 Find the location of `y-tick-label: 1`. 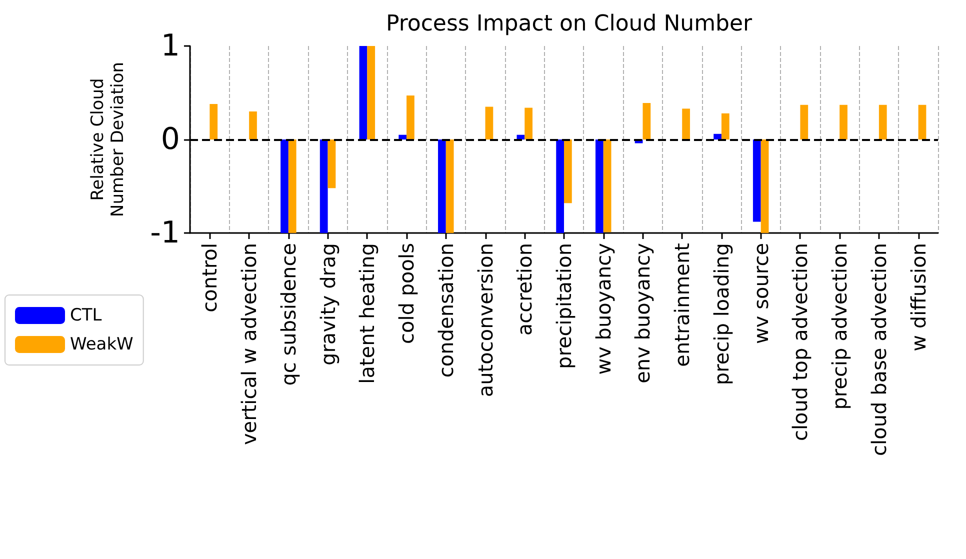

y-tick-label: 1 is located at coordinates (170, 46).